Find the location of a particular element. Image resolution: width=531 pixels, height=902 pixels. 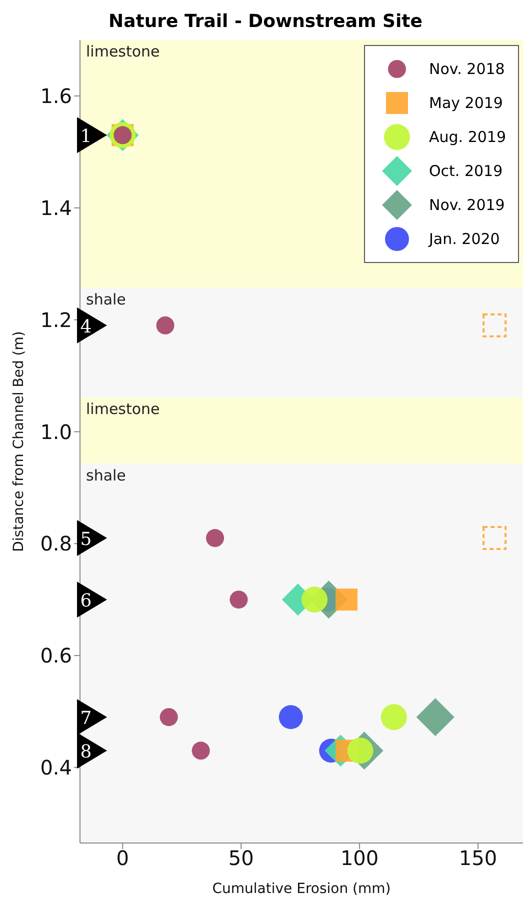

legend-label: Nov. 2019 is located at coordinates (467, 205).